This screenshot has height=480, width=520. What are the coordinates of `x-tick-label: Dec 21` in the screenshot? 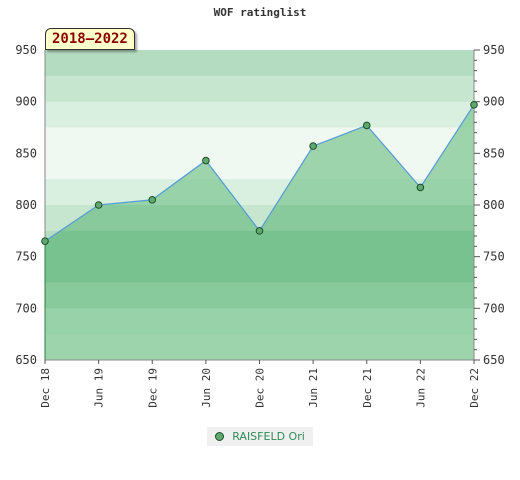 It's located at (367, 388).